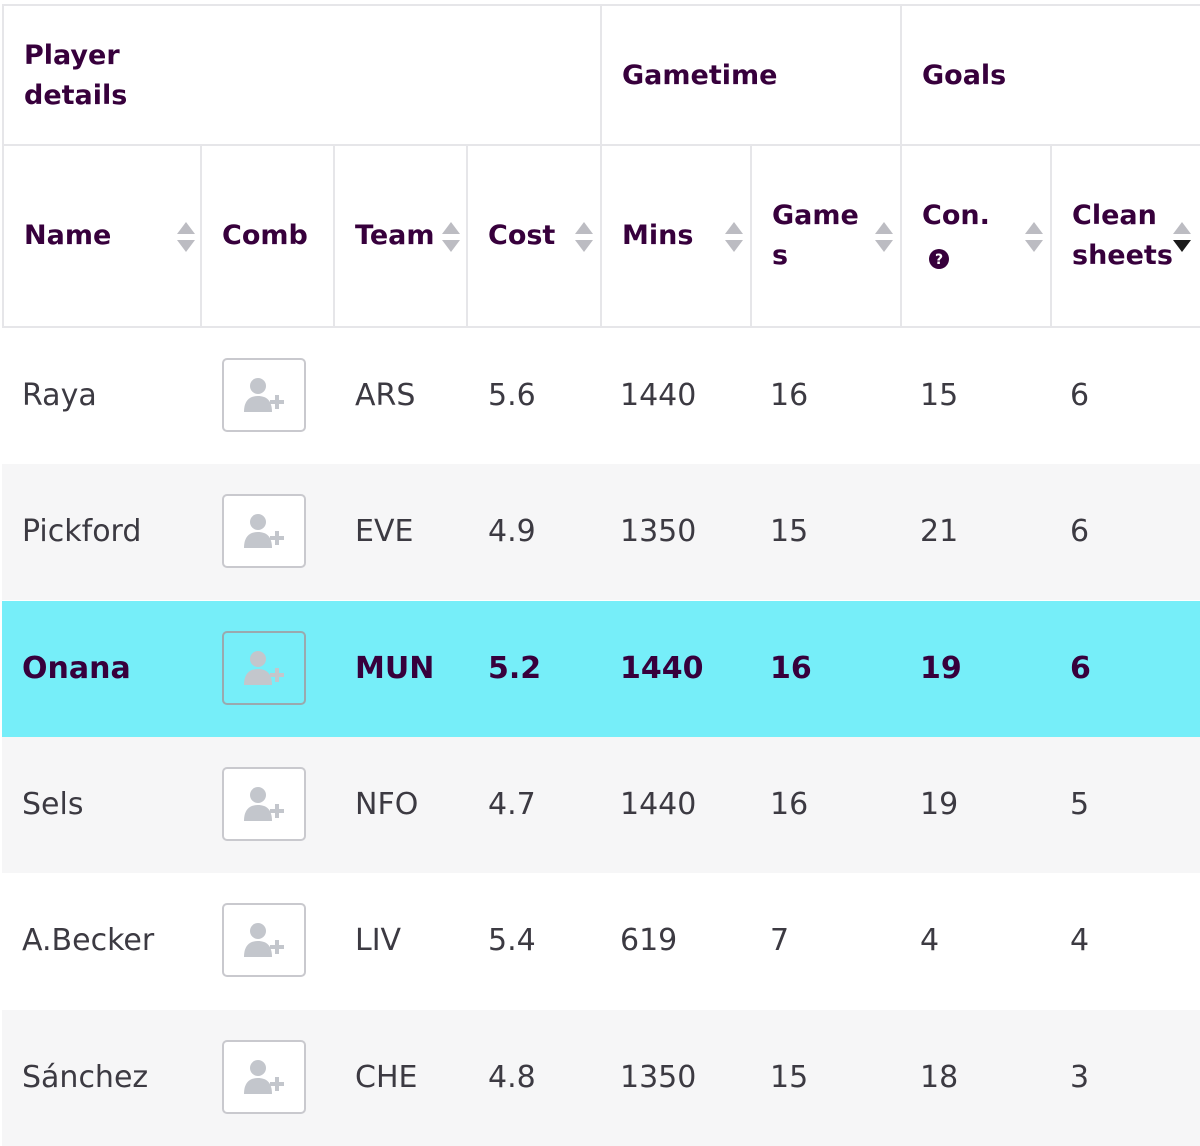 The height and width of the screenshot is (1146, 1200). What do you see at coordinates (515, 668) in the screenshot?
I see `cell-cost: 5.2` at bounding box center [515, 668].